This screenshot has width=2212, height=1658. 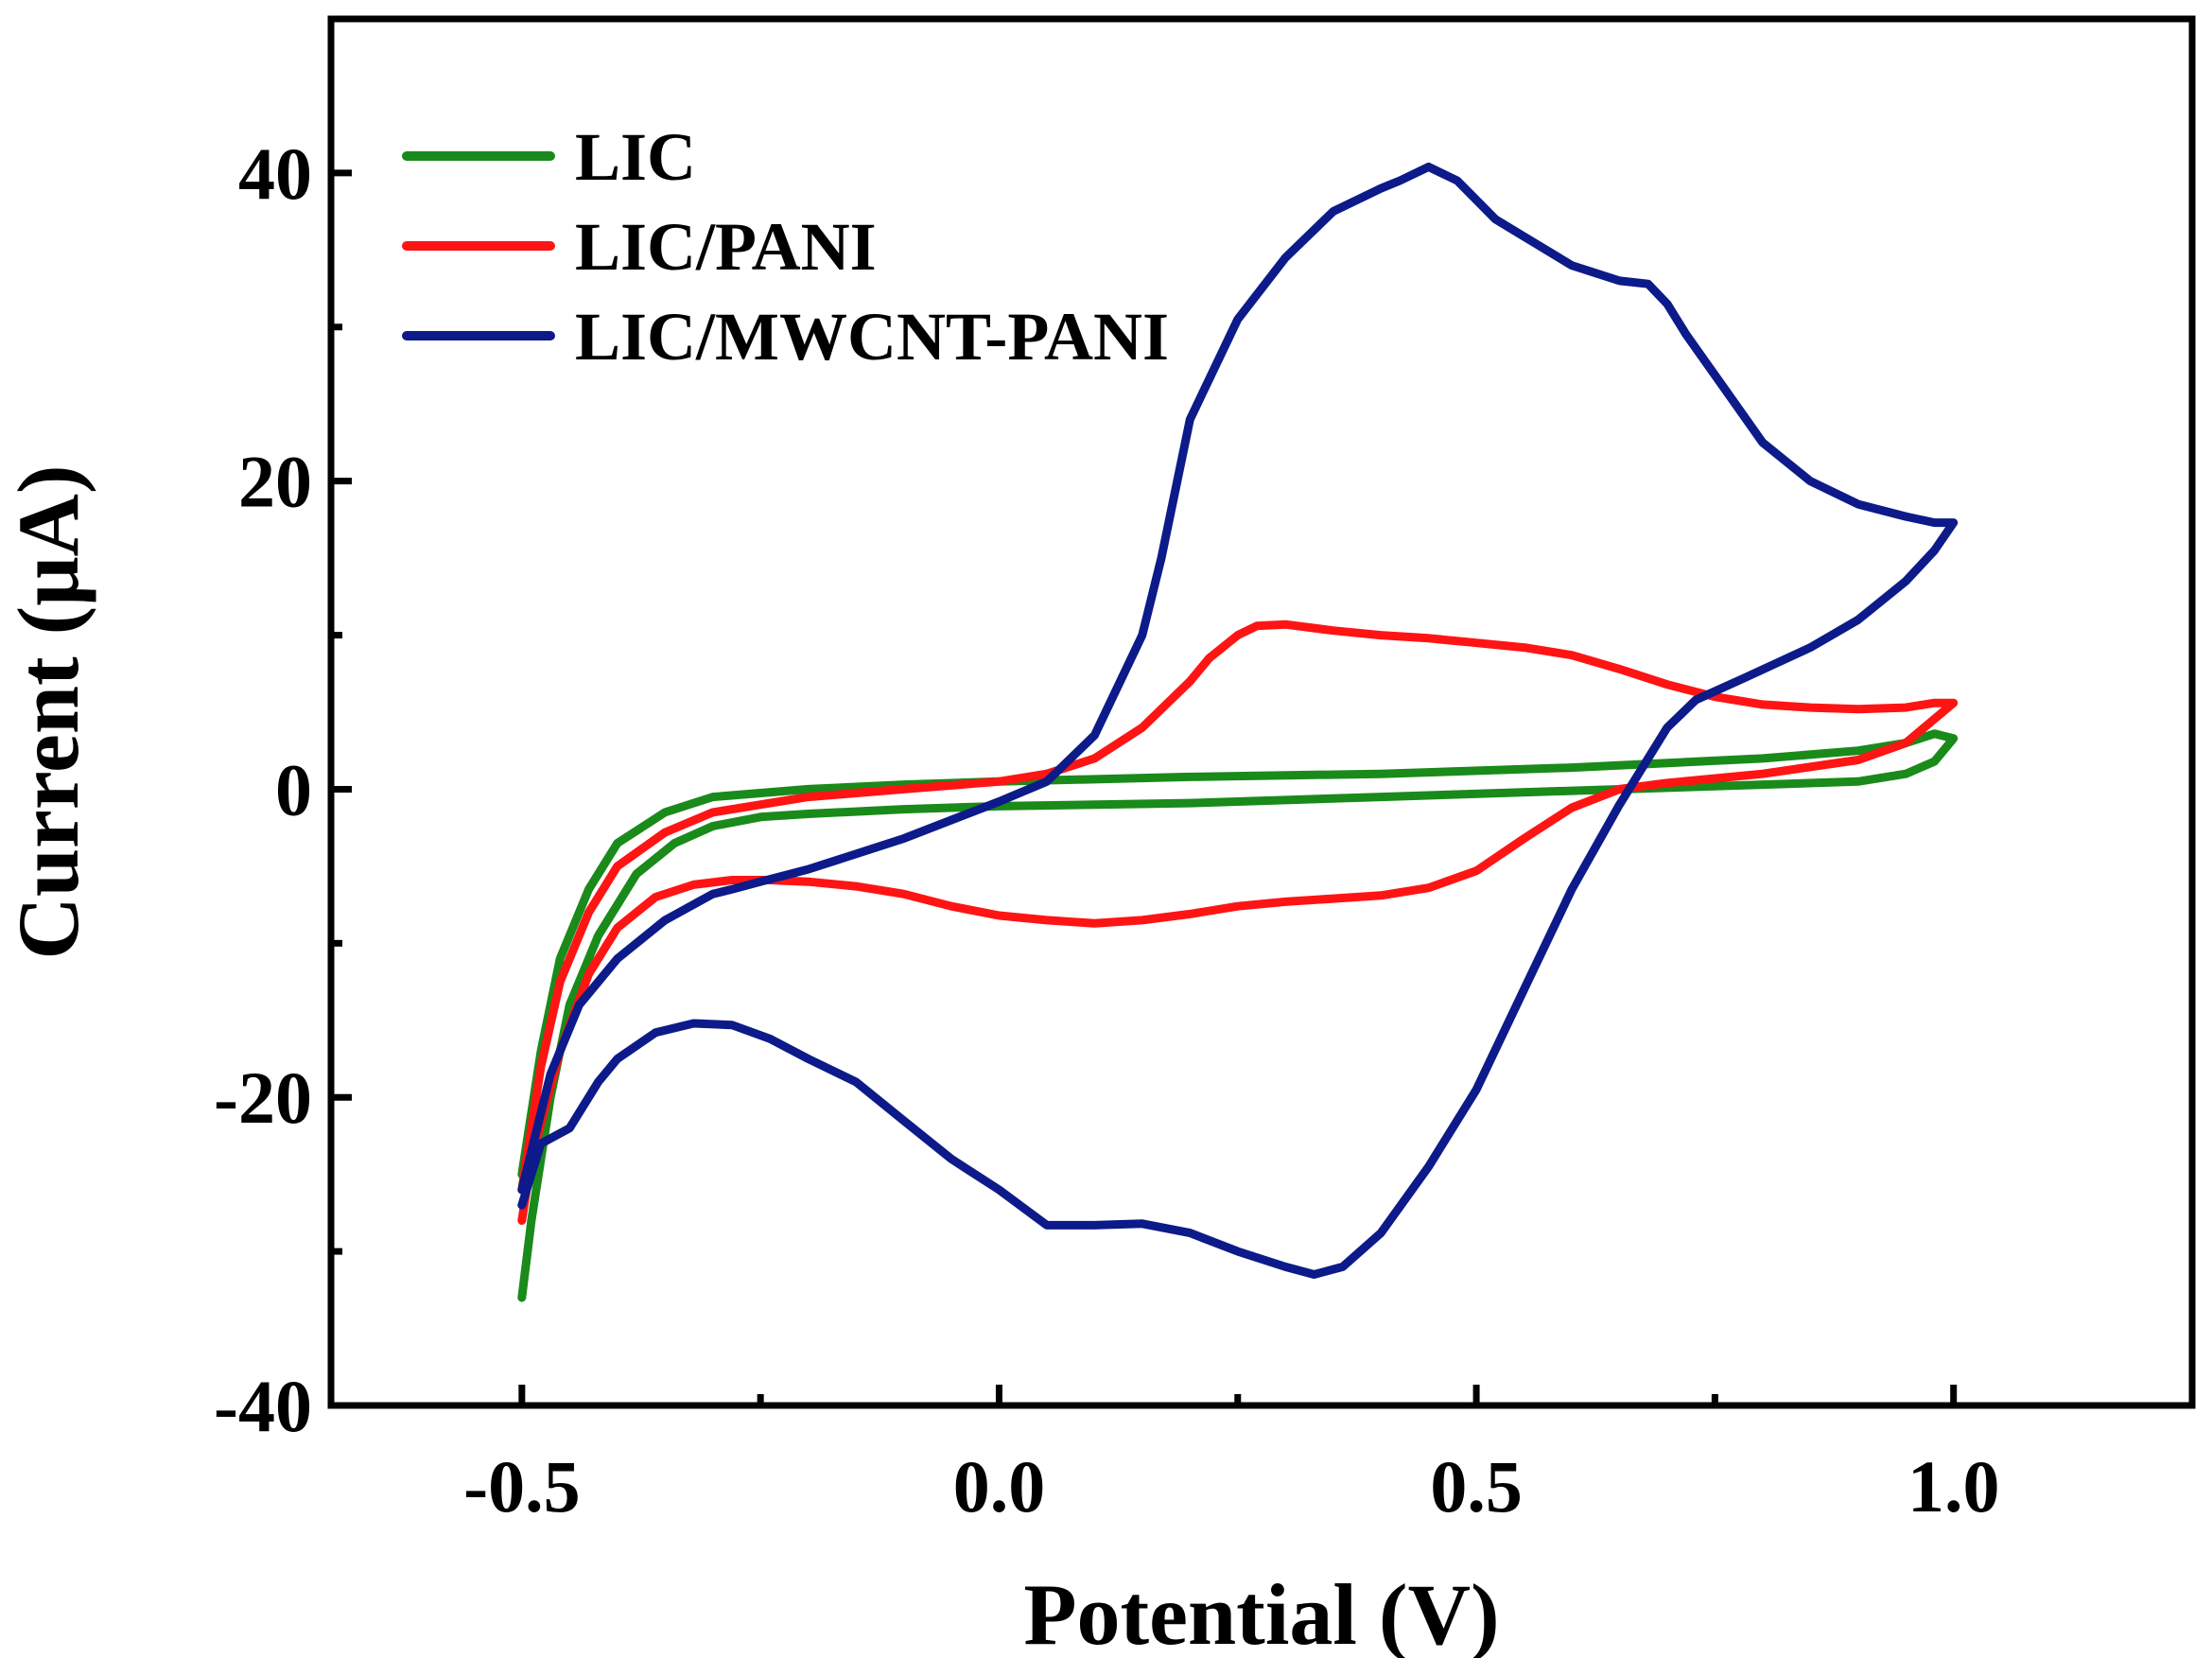 I want to click on legend: LIC LIC/PANI LIC/MWCNT-PANI, so click(x=785, y=247).